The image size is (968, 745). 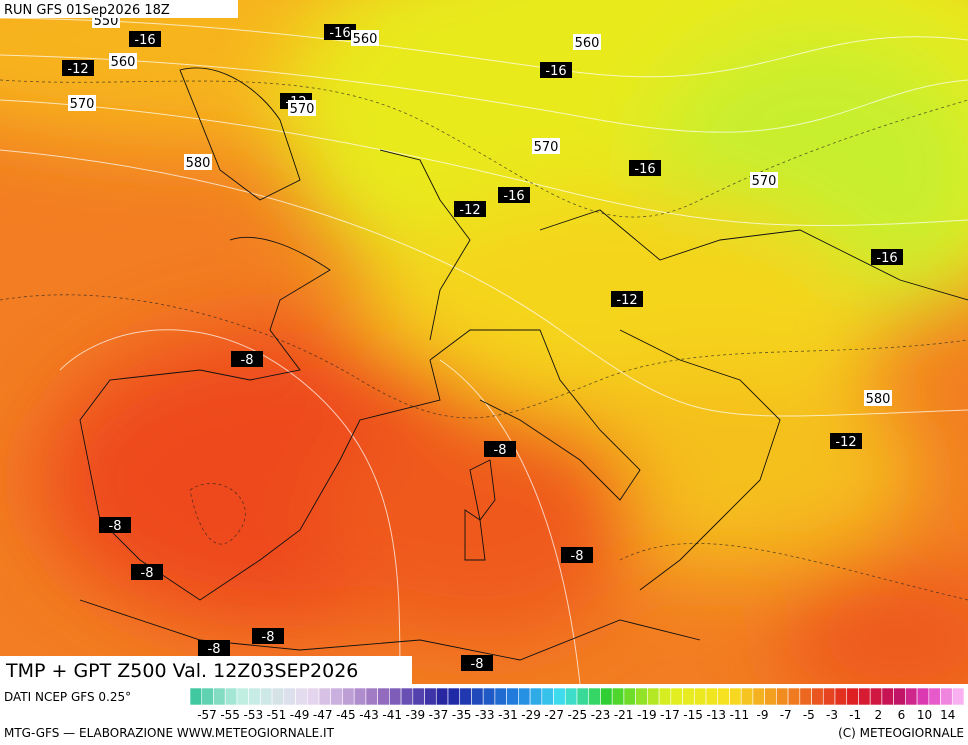 What do you see at coordinates (392, 715) in the screenshot?
I see `colorbar-label: -41` at bounding box center [392, 715].